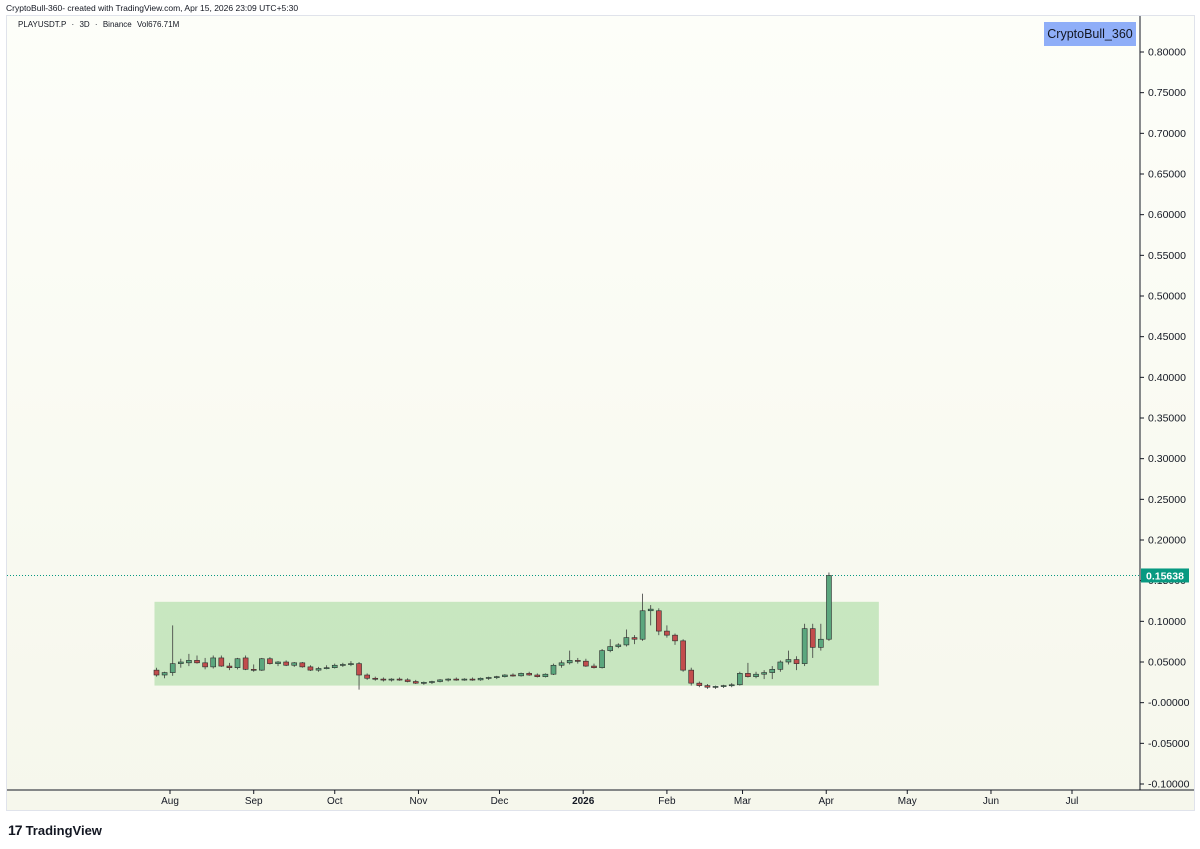 This screenshot has height=849, width=1200. What do you see at coordinates (907, 801) in the screenshot?
I see `x-tick-label: May` at bounding box center [907, 801].